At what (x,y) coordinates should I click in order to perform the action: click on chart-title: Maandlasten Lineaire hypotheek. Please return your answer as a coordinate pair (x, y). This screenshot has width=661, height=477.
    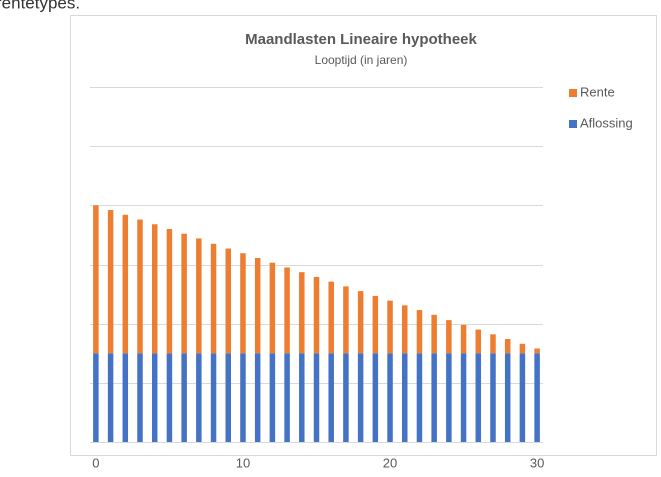
    Looking at the image, I should click on (361, 39).